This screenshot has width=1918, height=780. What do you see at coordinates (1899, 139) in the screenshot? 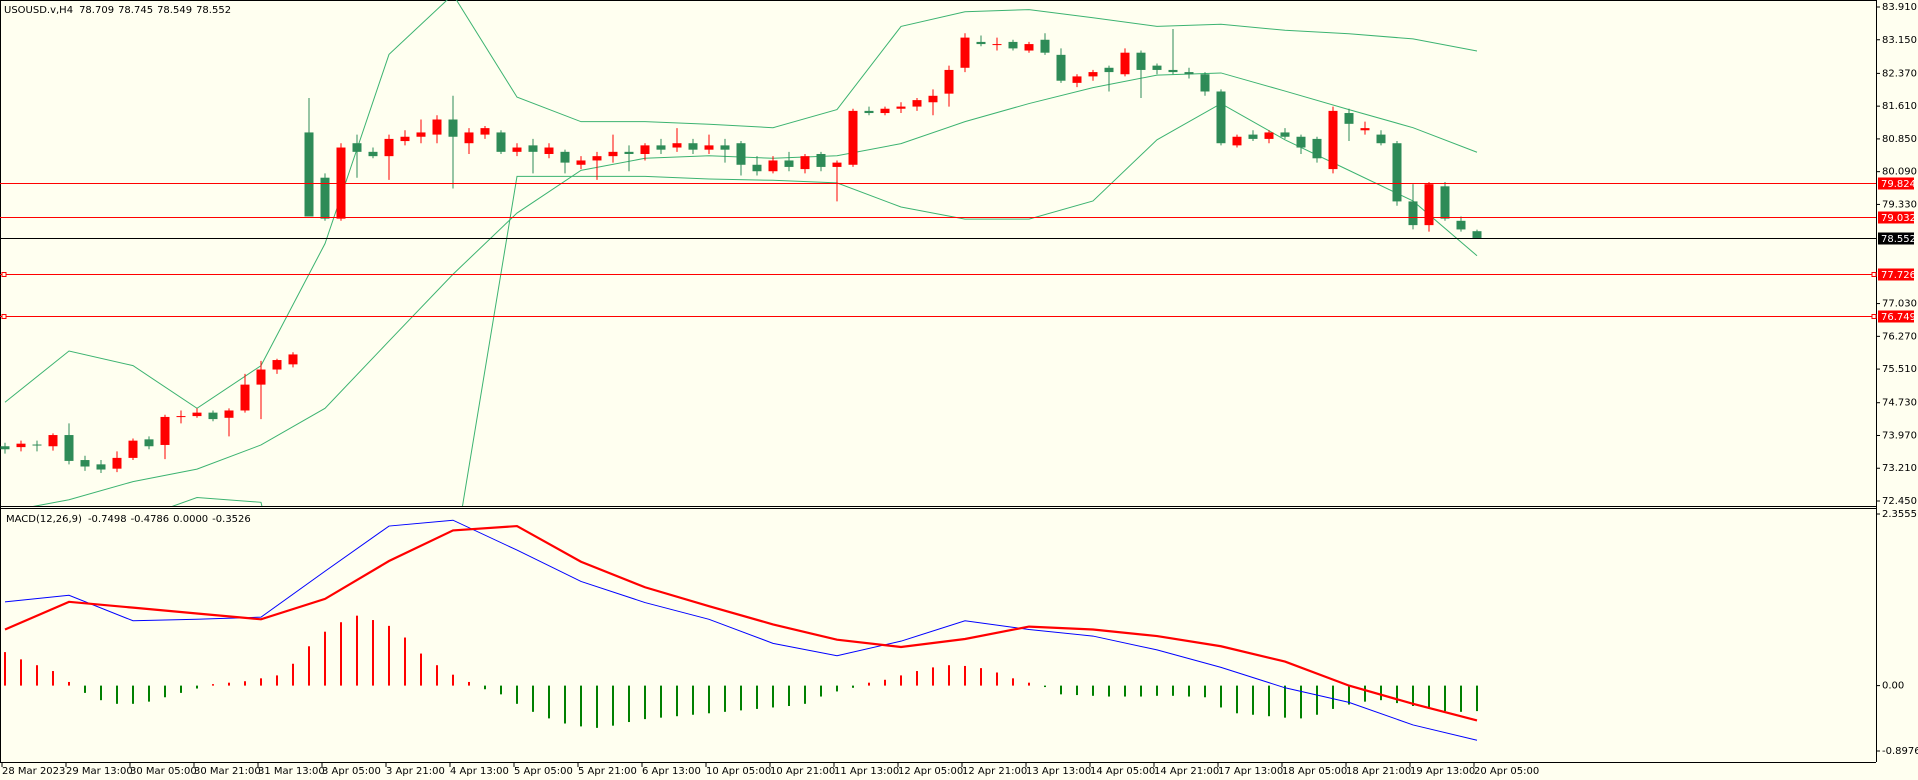
I see `y-tick-label: 80.850` at bounding box center [1899, 139].